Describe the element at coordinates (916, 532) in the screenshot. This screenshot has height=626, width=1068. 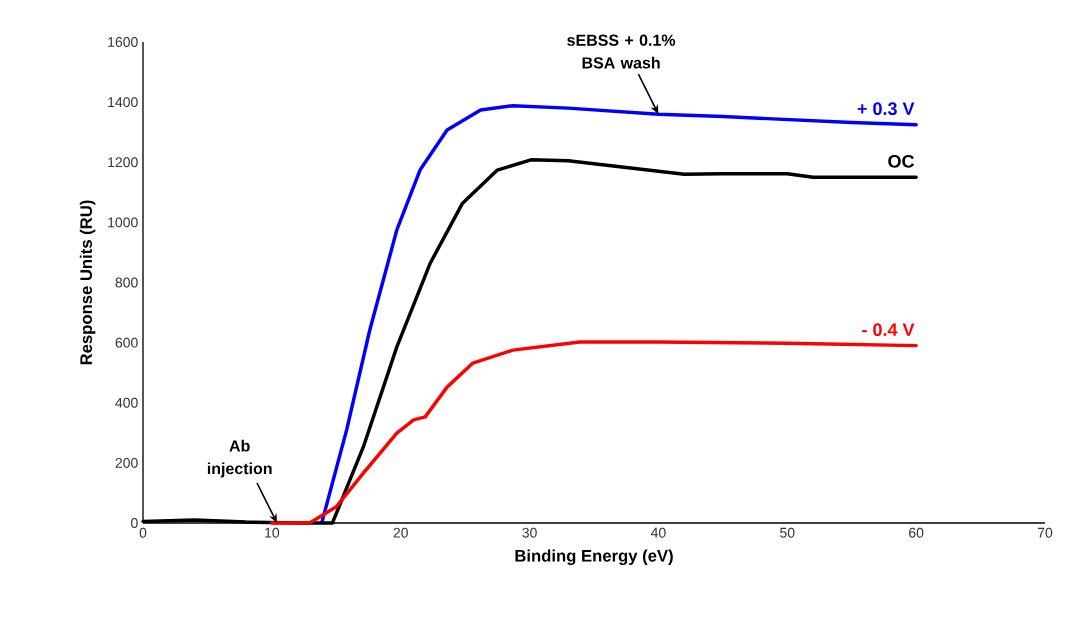
I see `x-tick-label: 60` at that location.